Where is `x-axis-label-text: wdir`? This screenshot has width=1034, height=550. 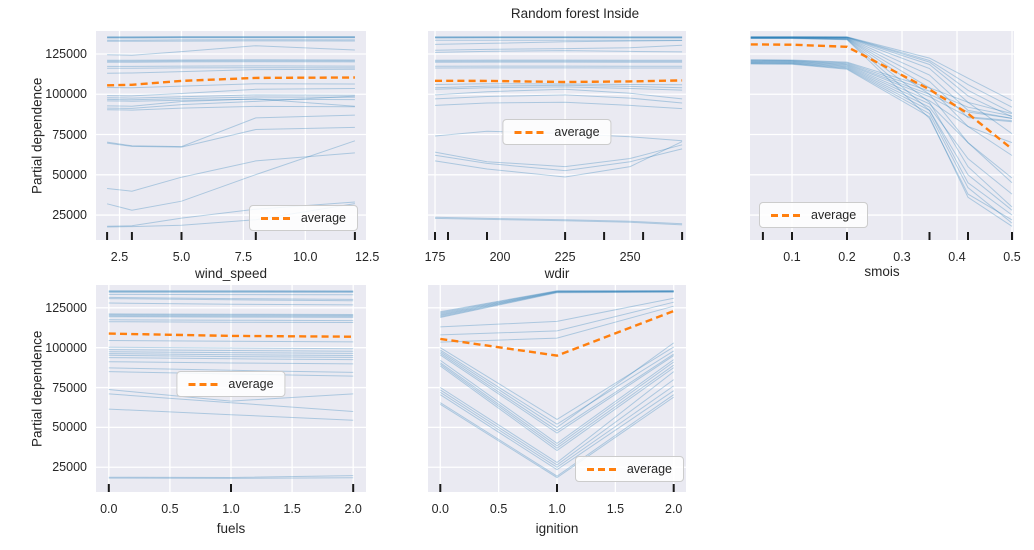
x-axis-label-text: wdir is located at coordinates (557, 273).